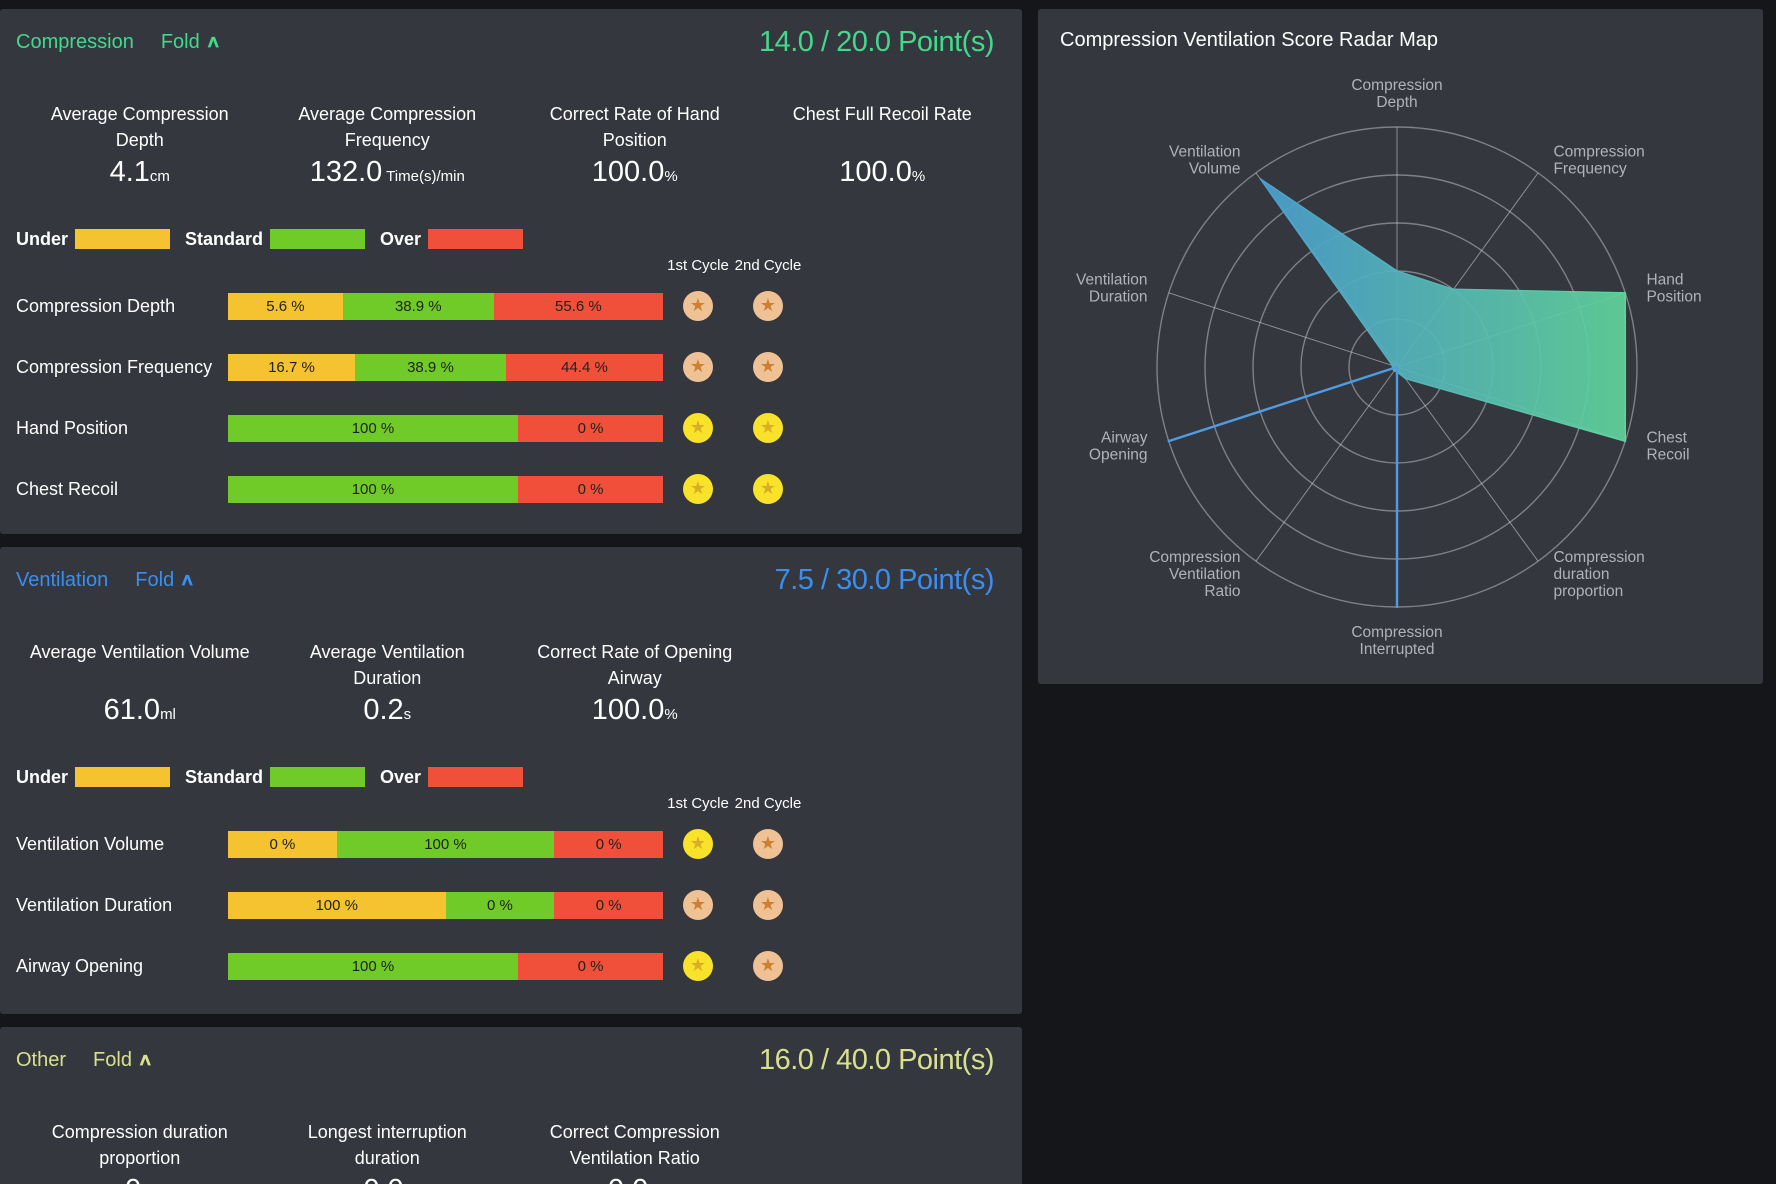 The width and height of the screenshot is (1776, 1184). I want to click on radar-score-polygon, so click(1443, 310).